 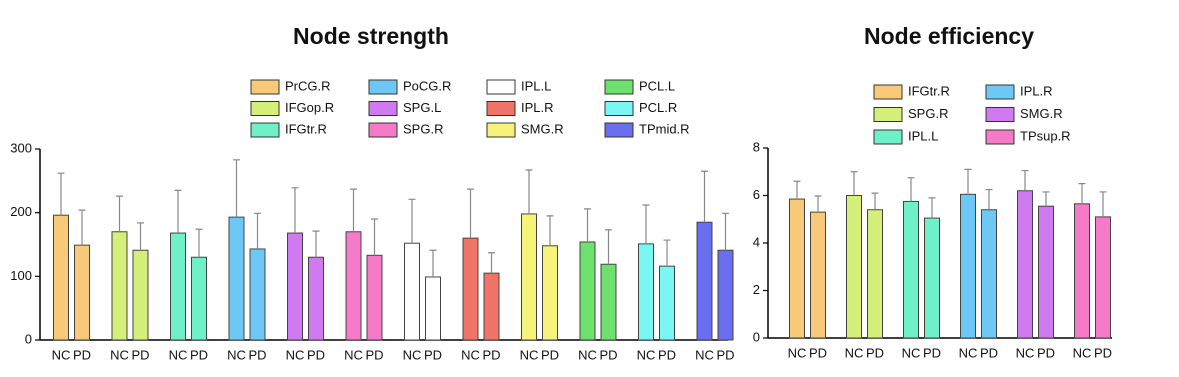 I want to click on legend-label: SPG.L, so click(x=422, y=107).